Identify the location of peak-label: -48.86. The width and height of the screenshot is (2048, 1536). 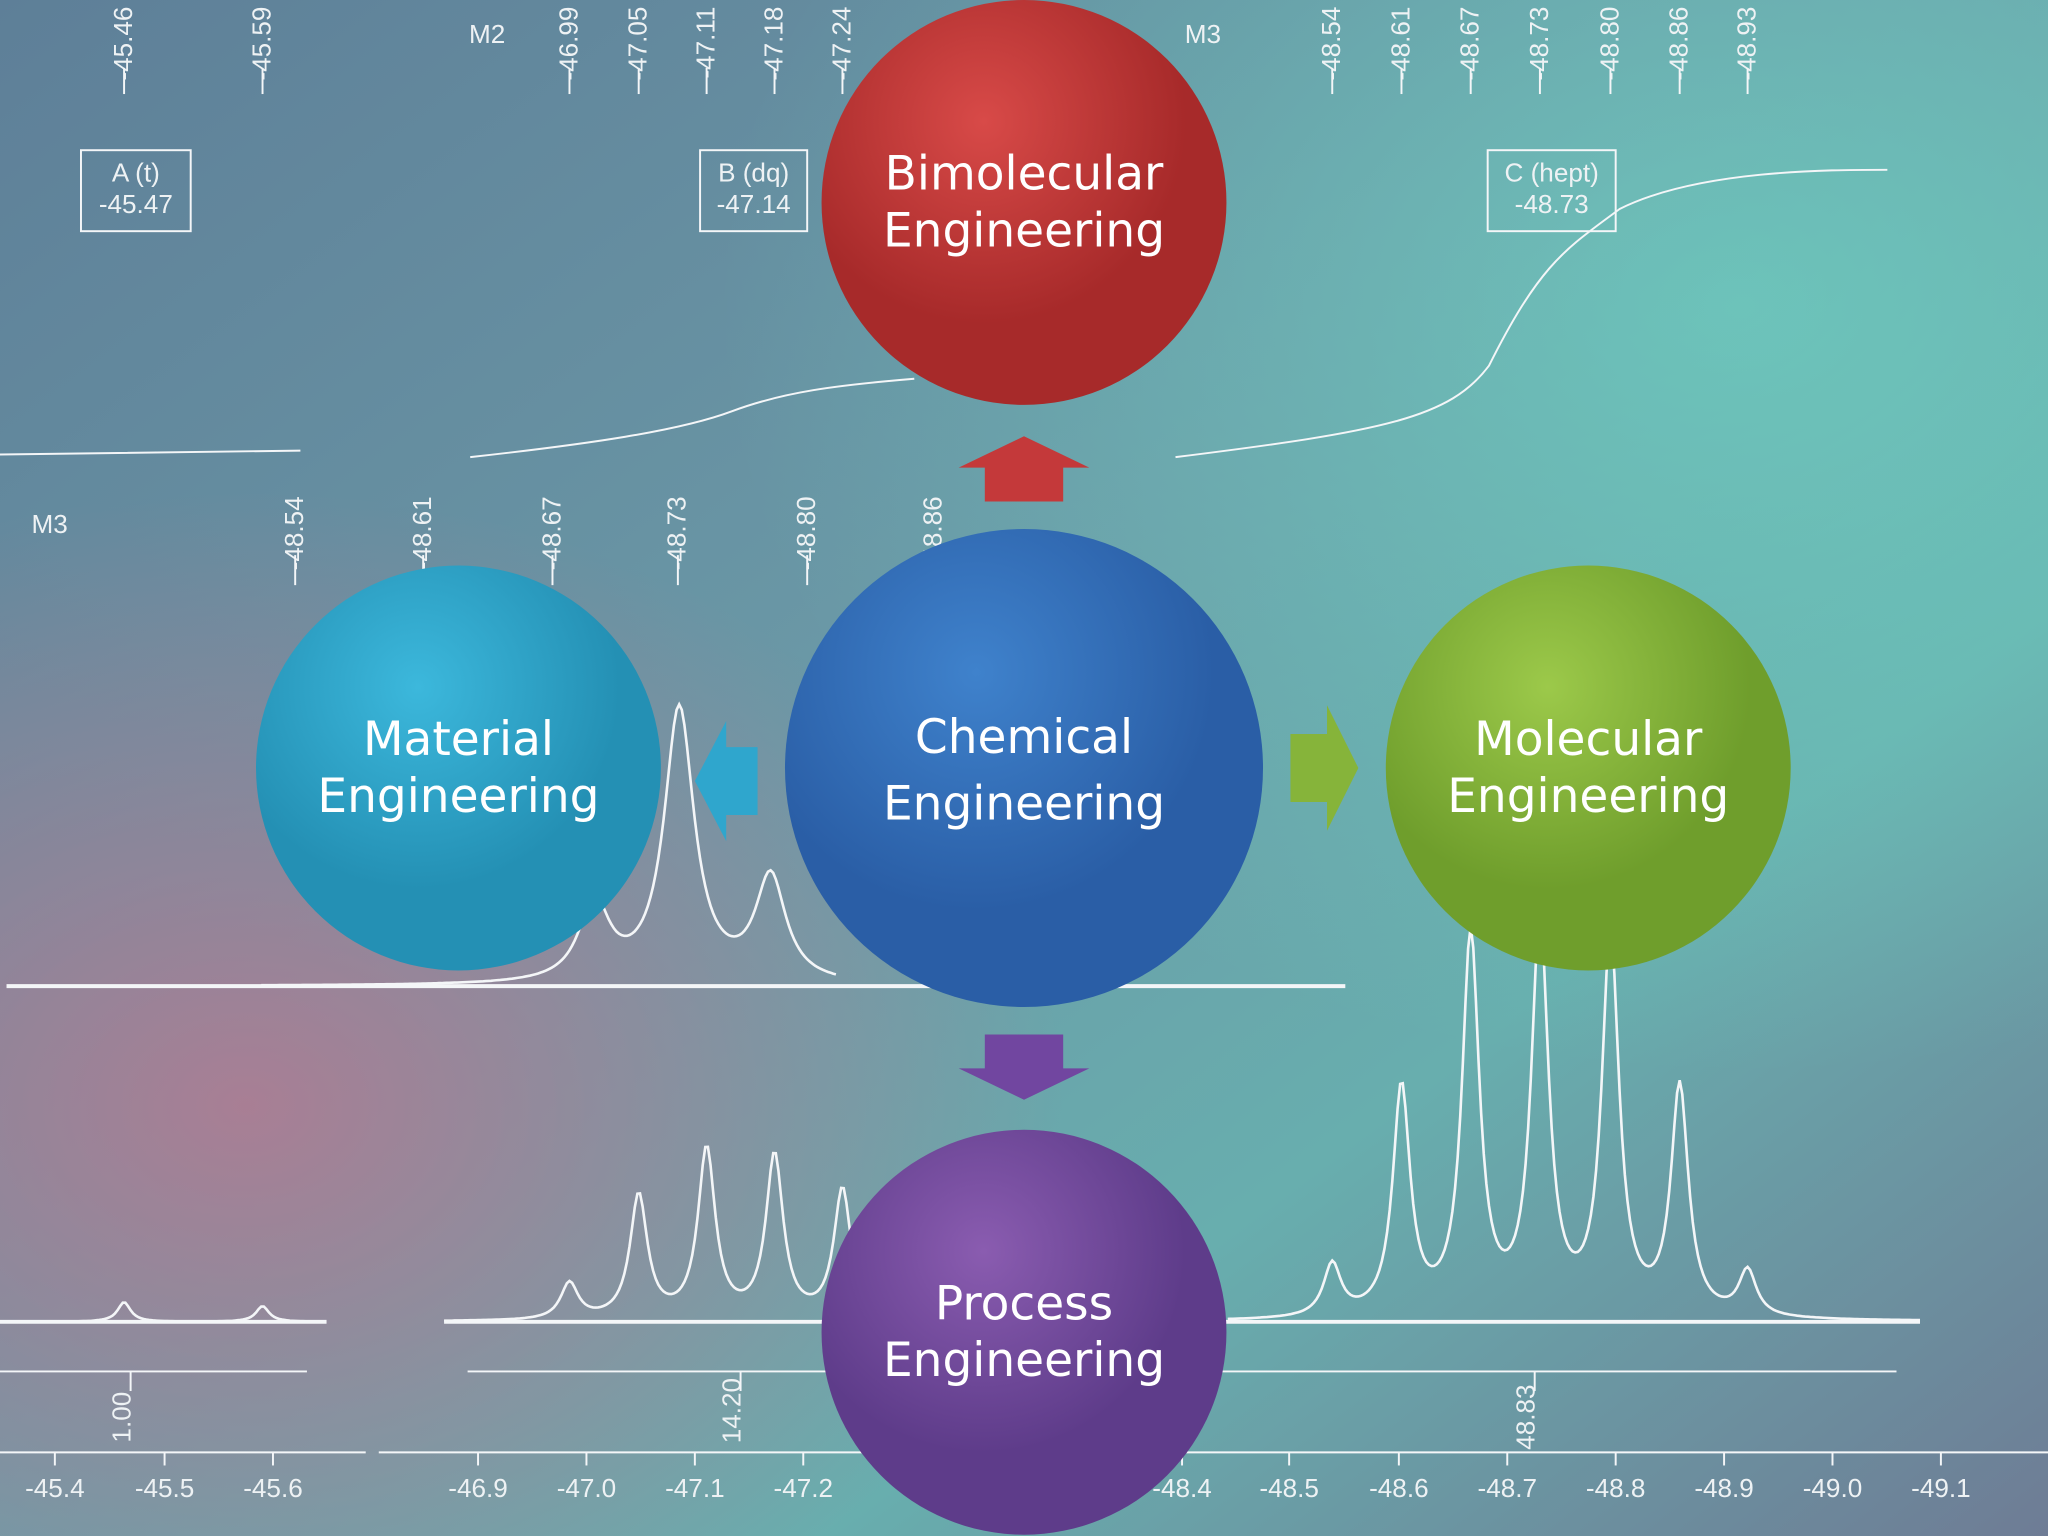
(1679, 44).